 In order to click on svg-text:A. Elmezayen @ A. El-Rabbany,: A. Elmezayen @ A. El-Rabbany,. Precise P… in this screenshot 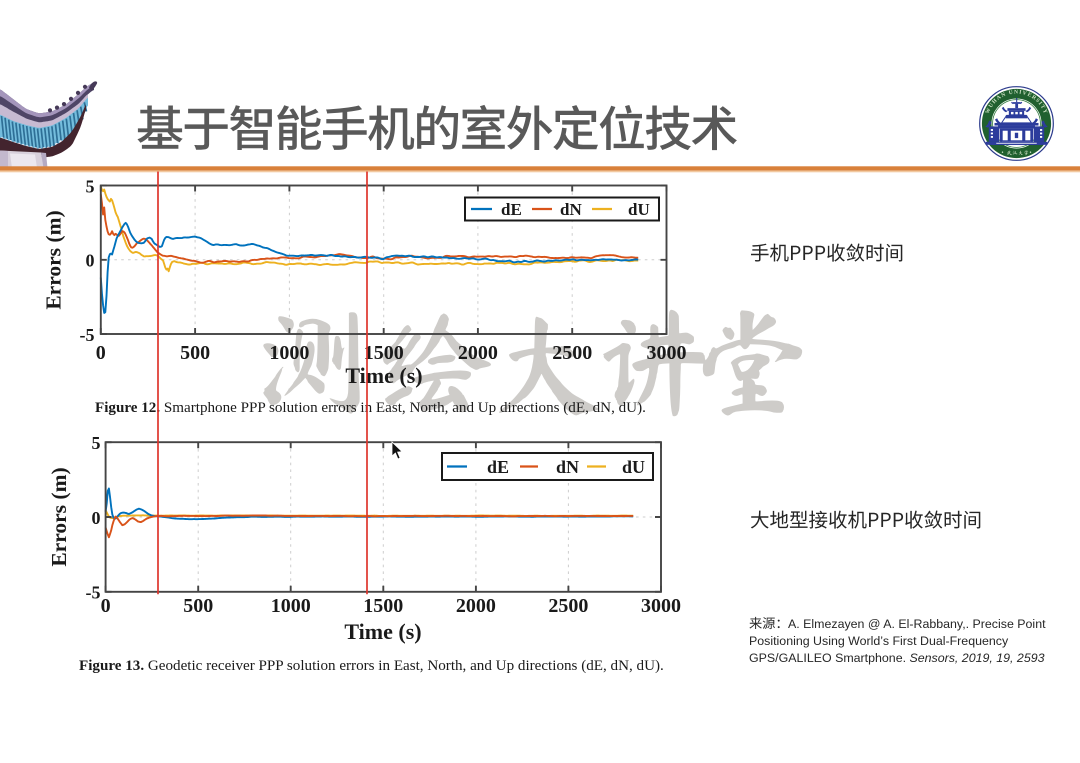, I will do `click(917, 624)`.